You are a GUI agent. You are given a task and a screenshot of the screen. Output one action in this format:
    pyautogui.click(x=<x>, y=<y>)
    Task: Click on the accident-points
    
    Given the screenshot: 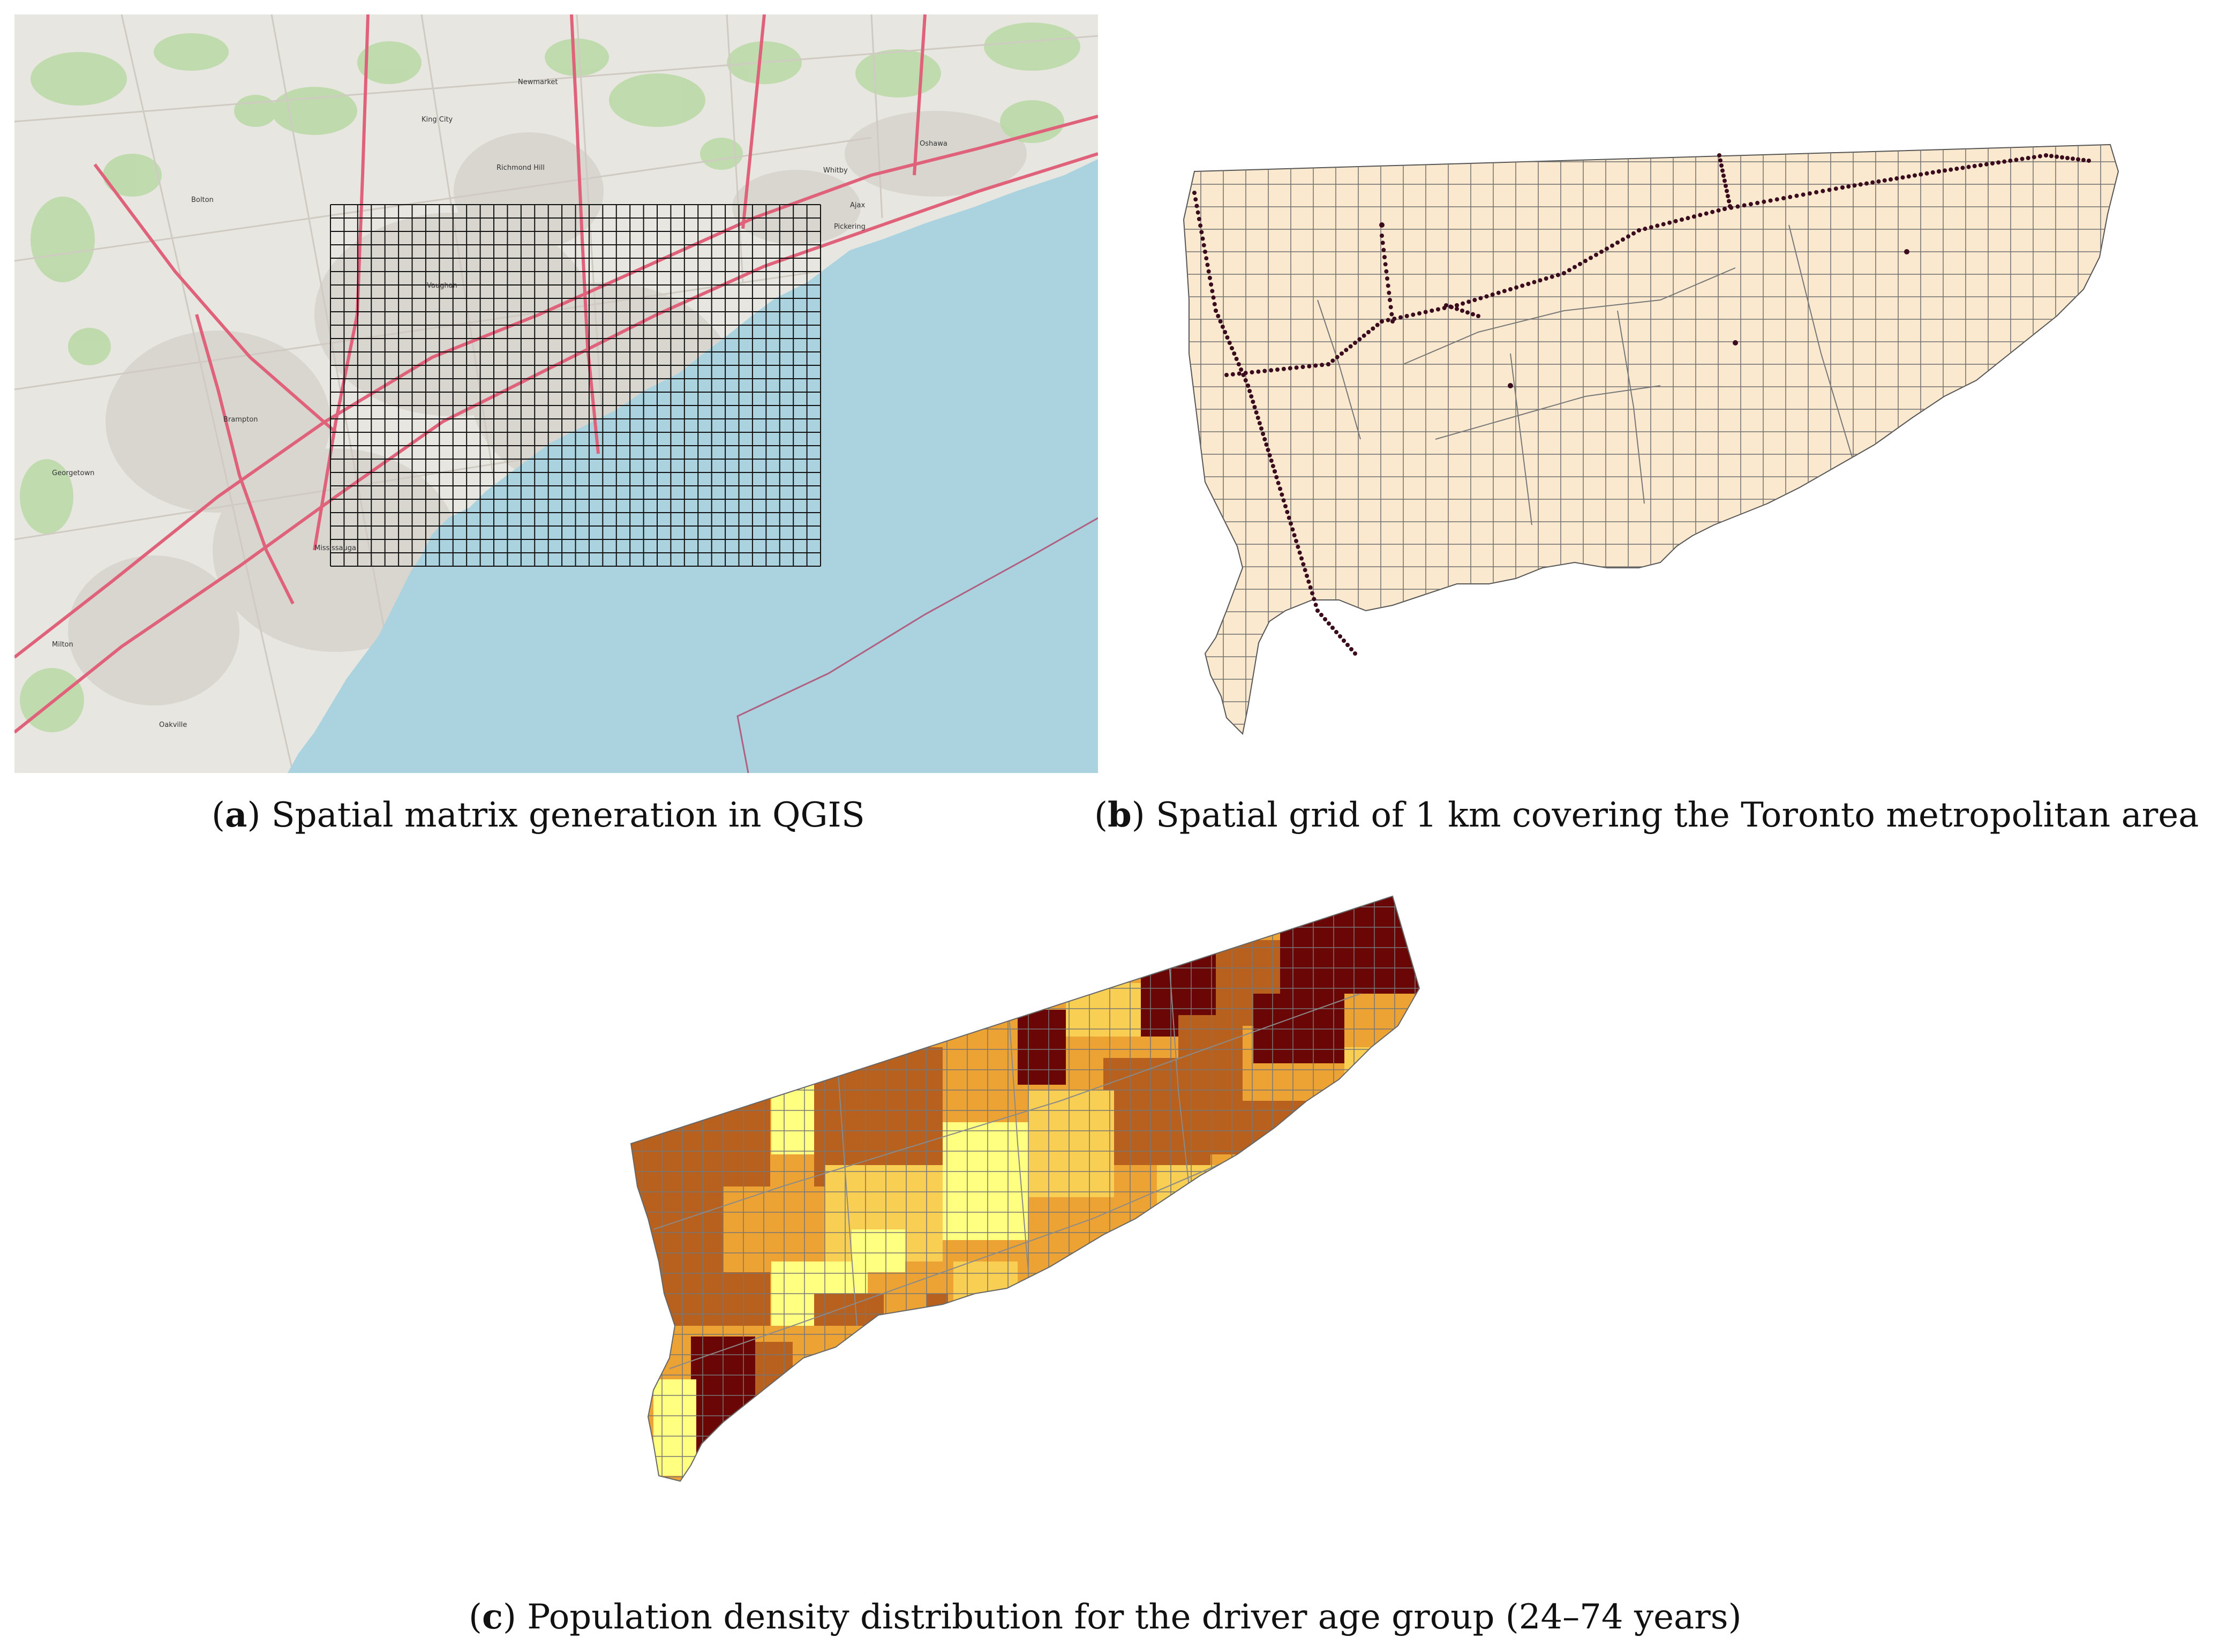 What is the action you would take?
    pyautogui.click(x=1641, y=404)
    